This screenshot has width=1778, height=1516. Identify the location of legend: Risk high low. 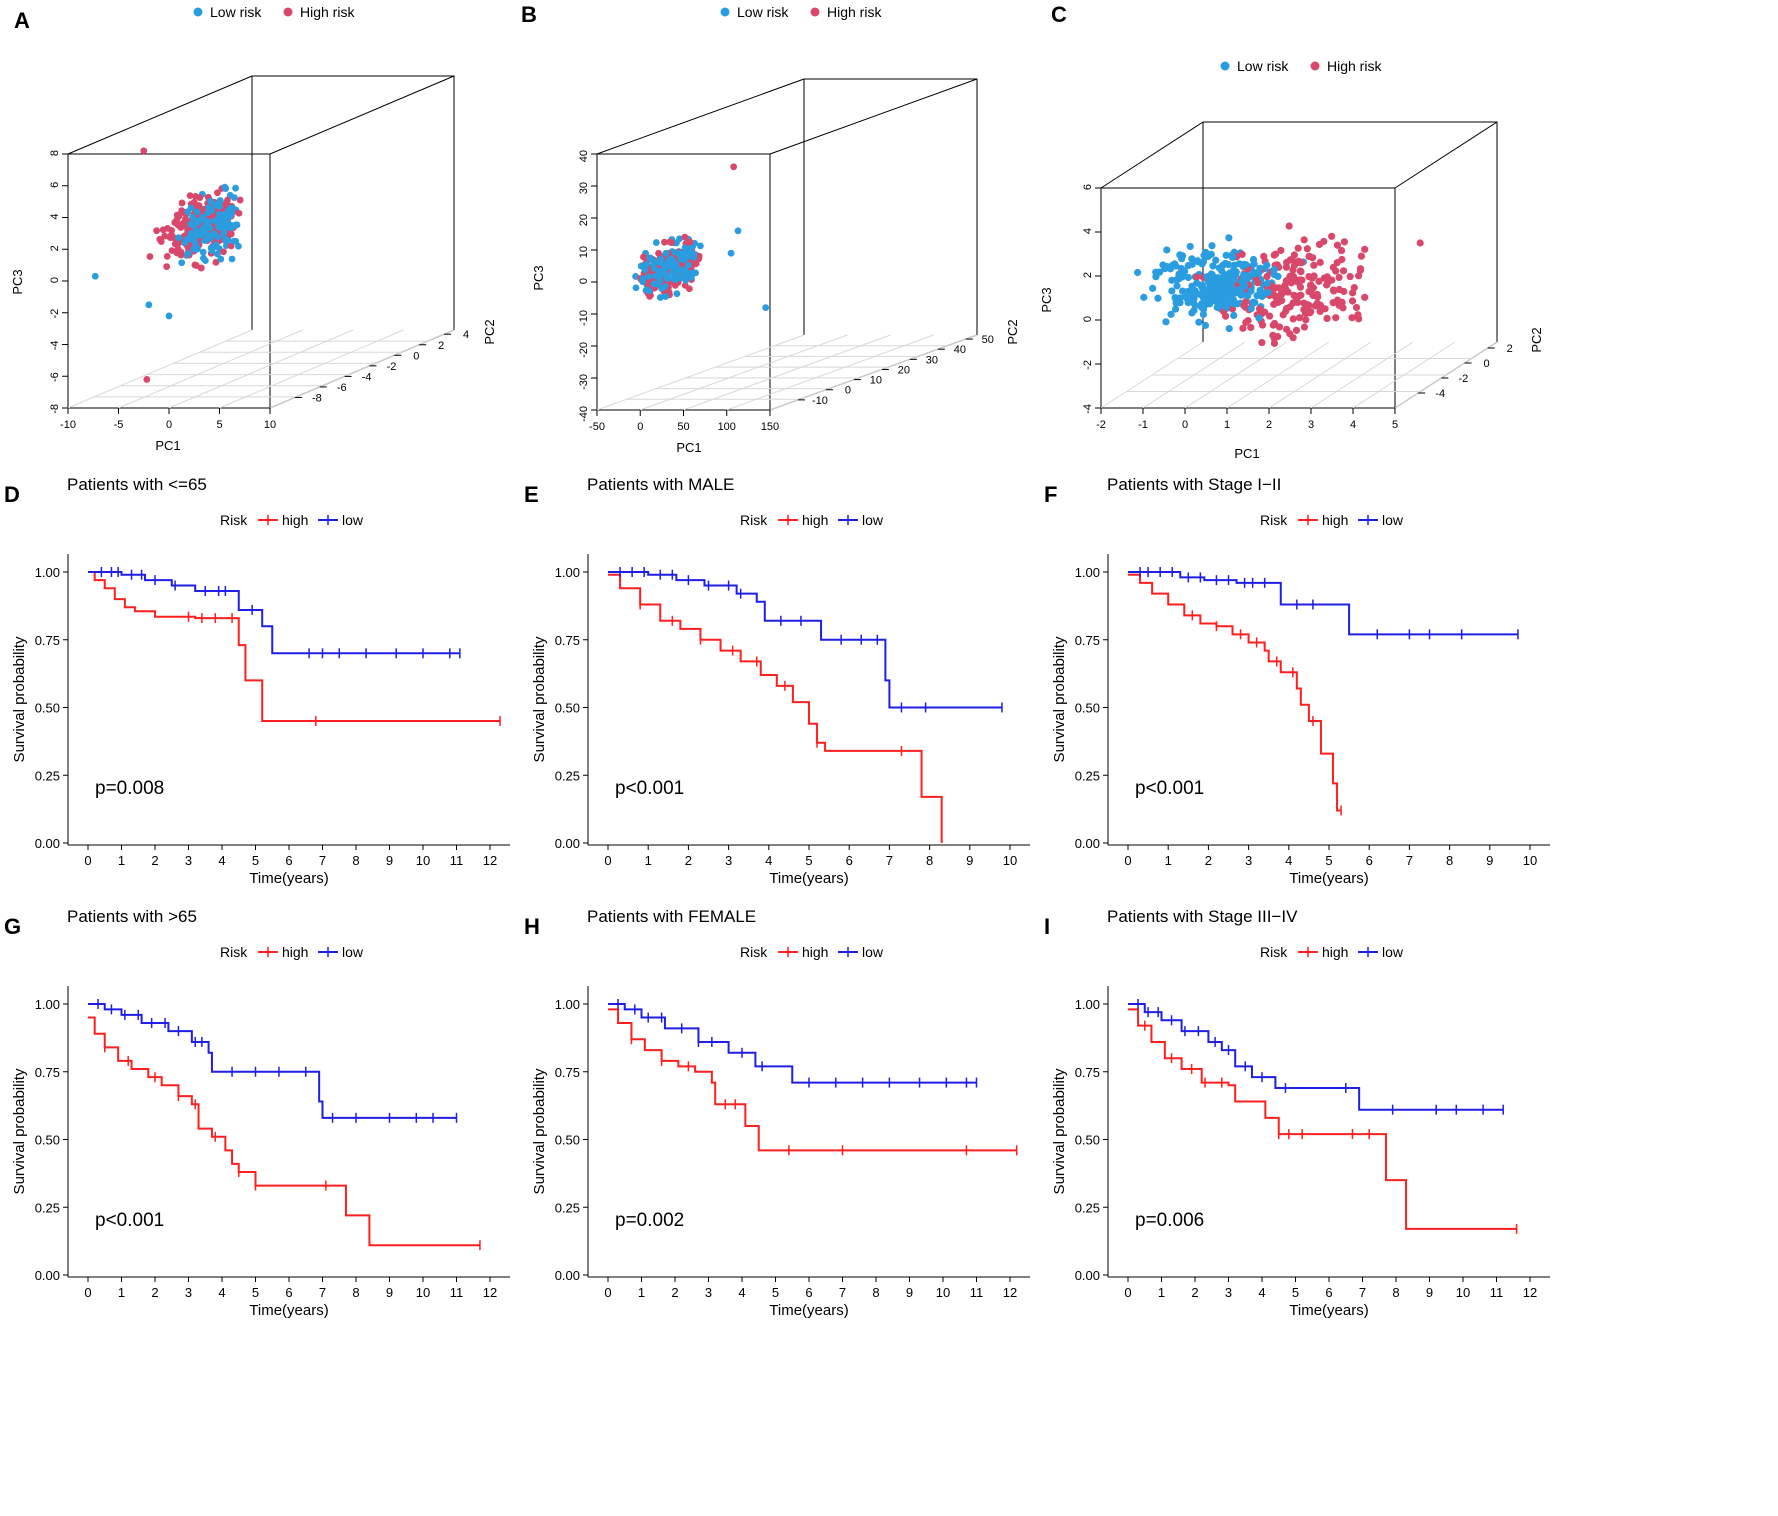
(292, 952).